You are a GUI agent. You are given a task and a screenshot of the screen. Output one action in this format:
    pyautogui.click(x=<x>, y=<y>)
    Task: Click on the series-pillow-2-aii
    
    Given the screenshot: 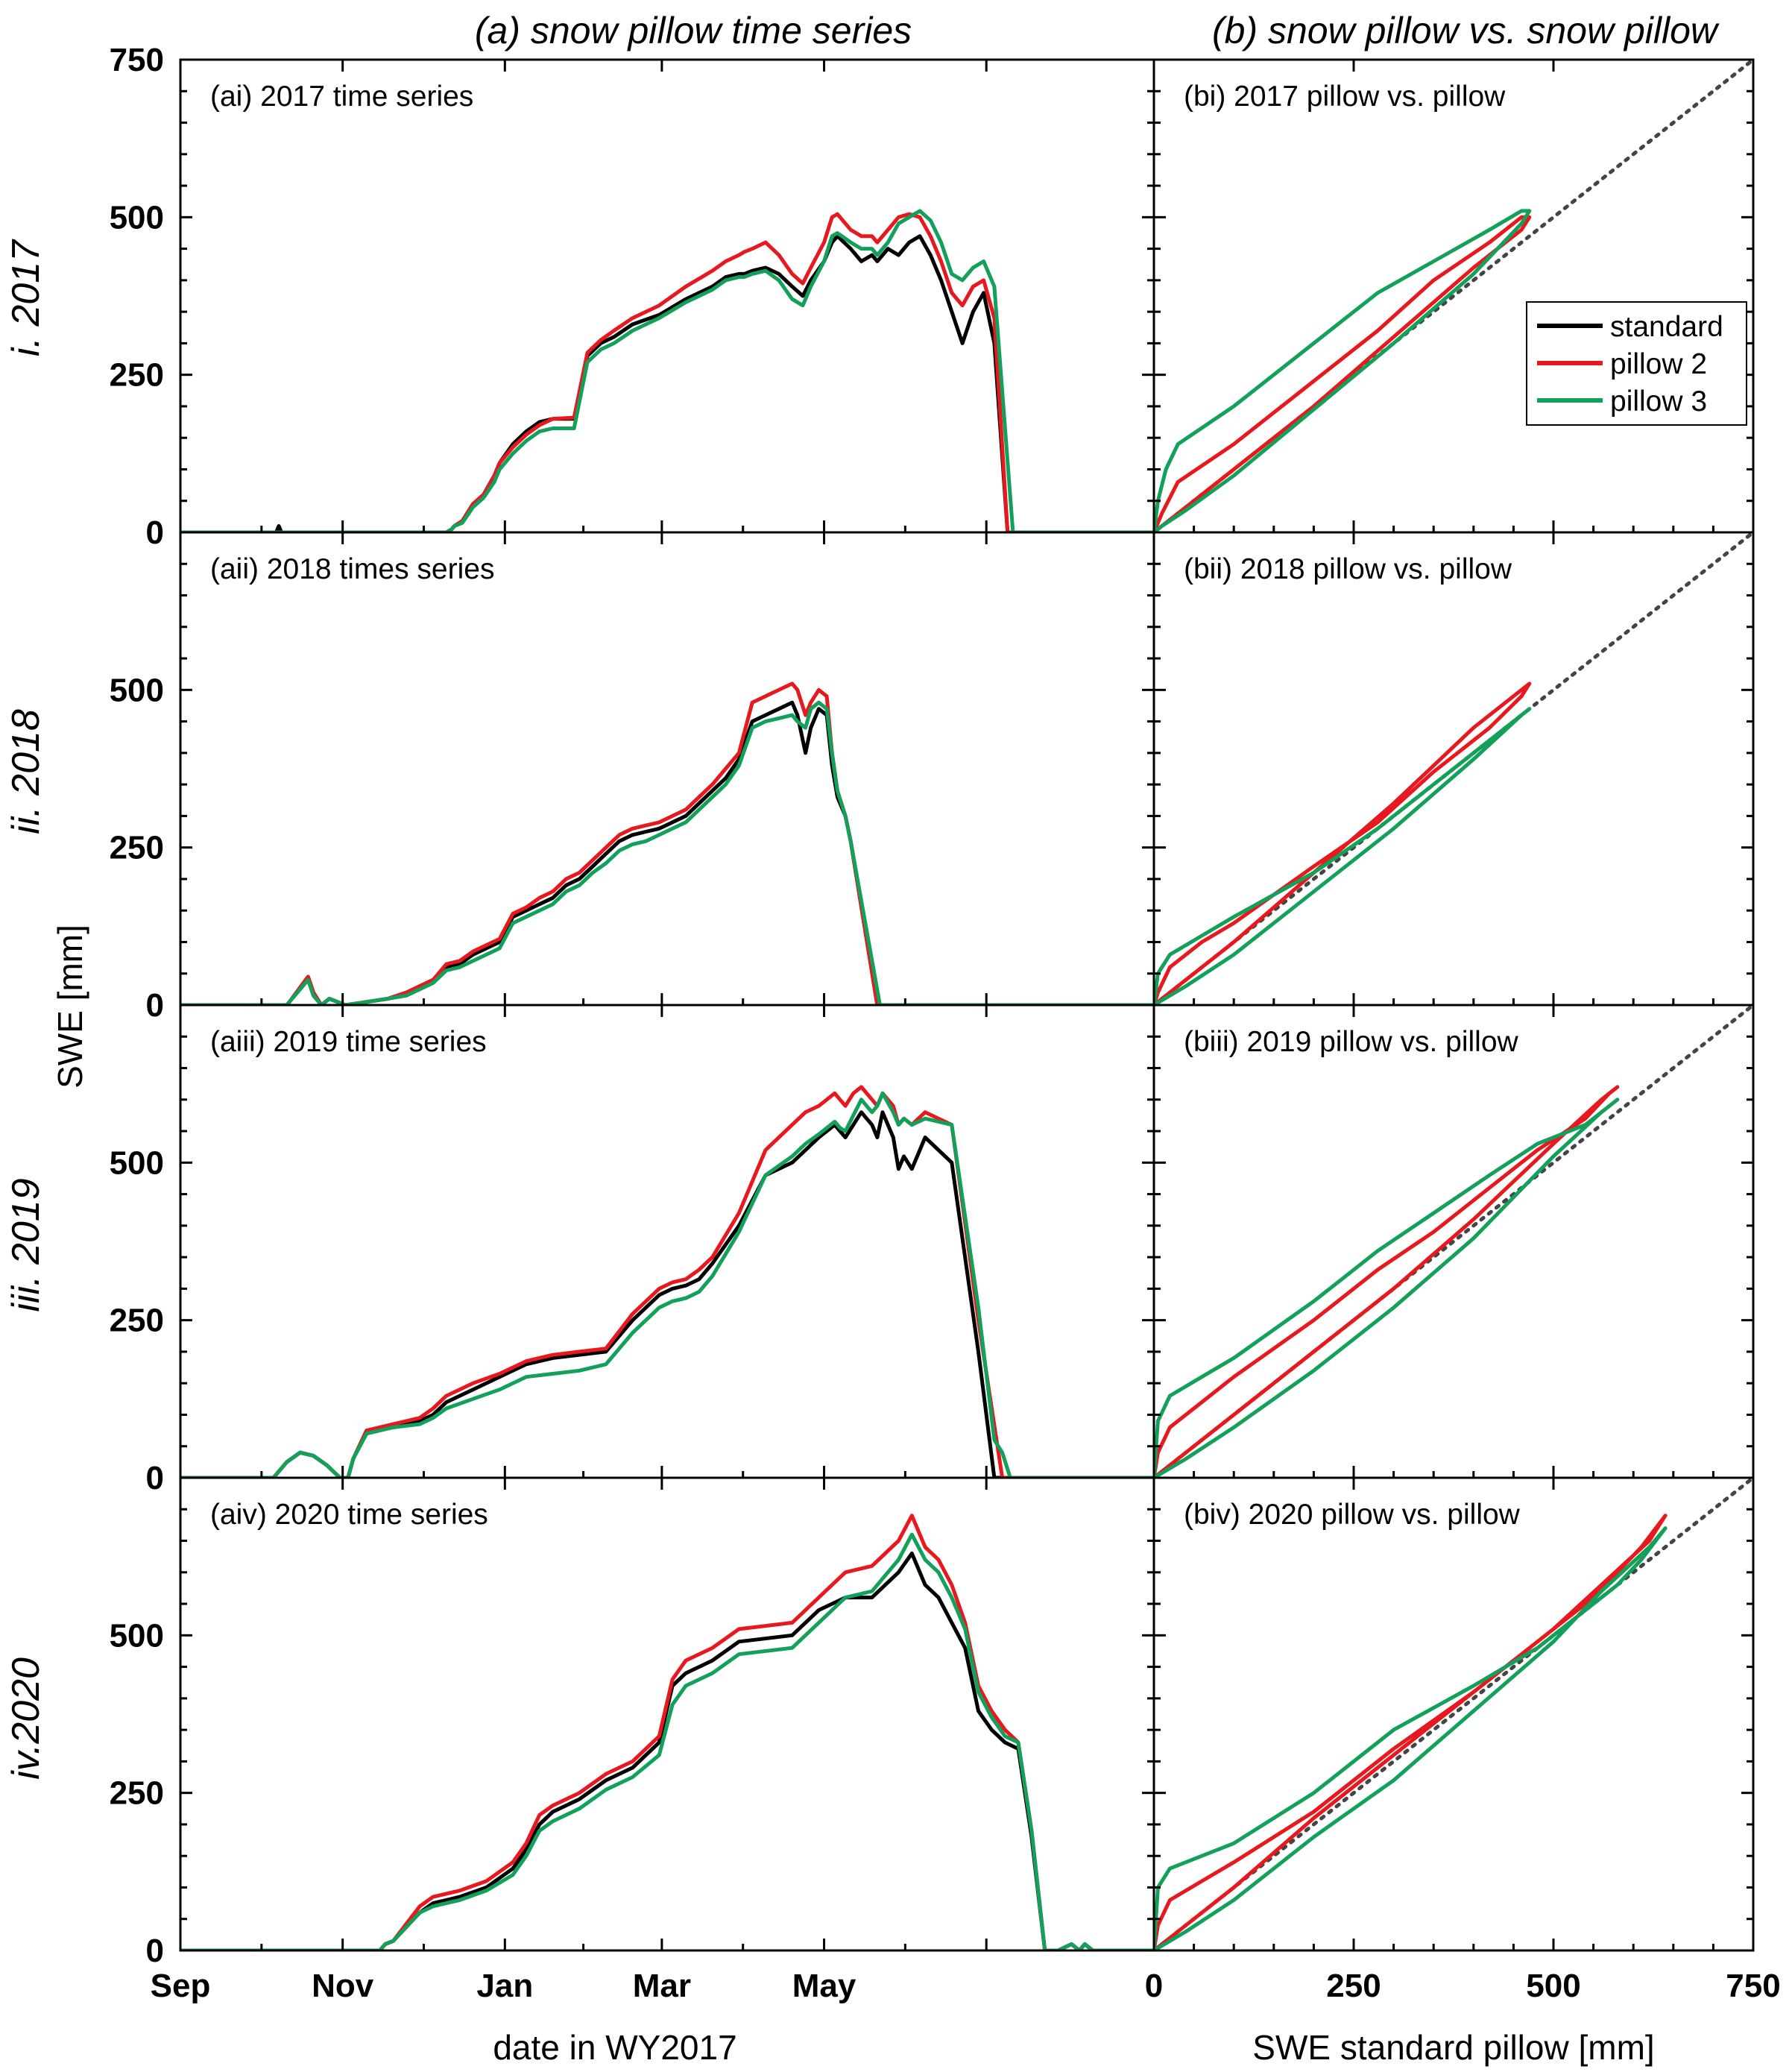 What is the action you would take?
    pyautogui.click(x=667, y=843)
    